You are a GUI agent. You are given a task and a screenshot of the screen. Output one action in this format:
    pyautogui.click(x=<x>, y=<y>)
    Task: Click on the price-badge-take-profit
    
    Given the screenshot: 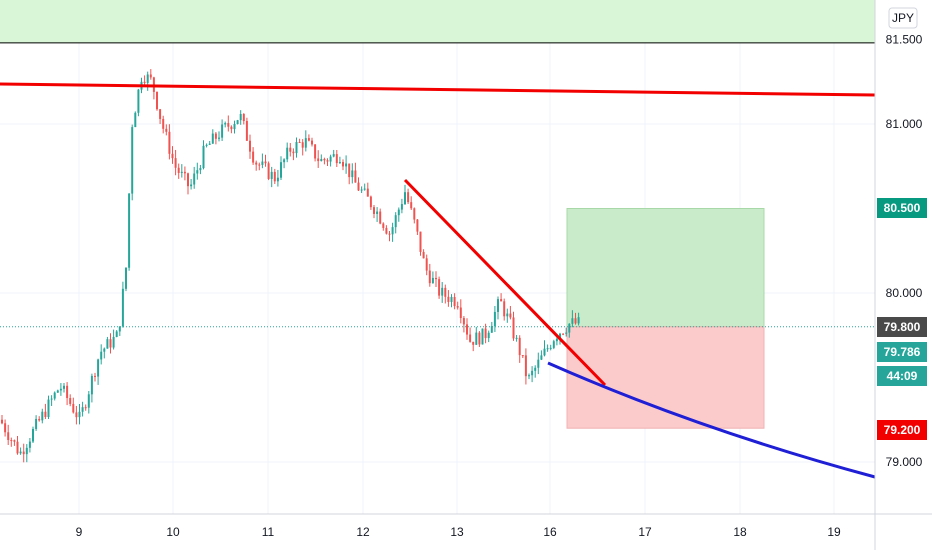 What is the action you would take?
    pyautogui.click(x=902, y=208)
    